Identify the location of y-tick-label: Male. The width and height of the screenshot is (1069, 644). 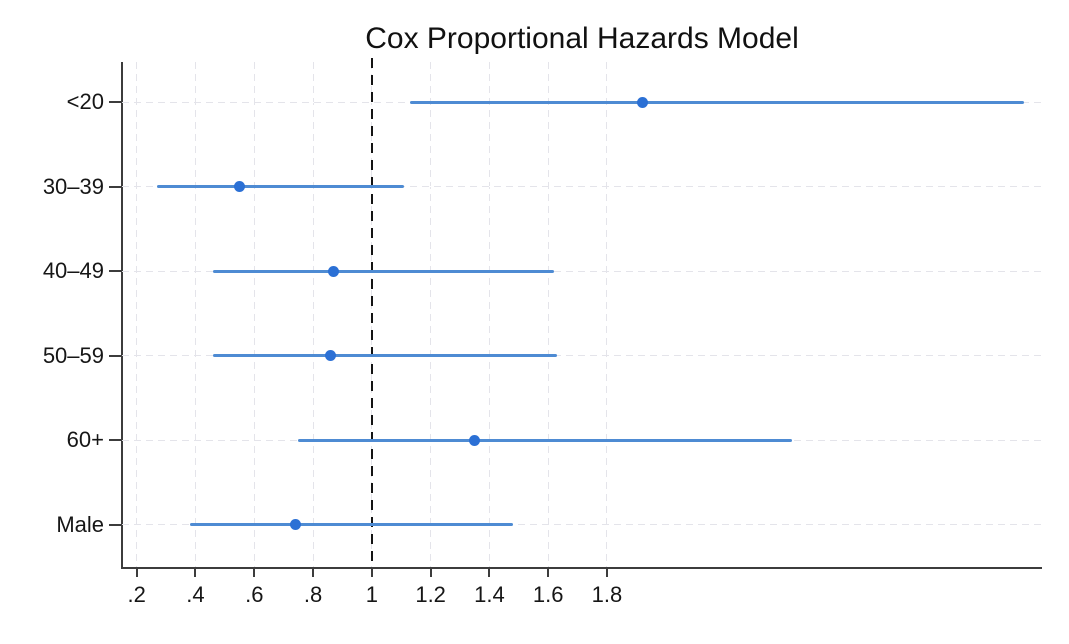
(80, 524).